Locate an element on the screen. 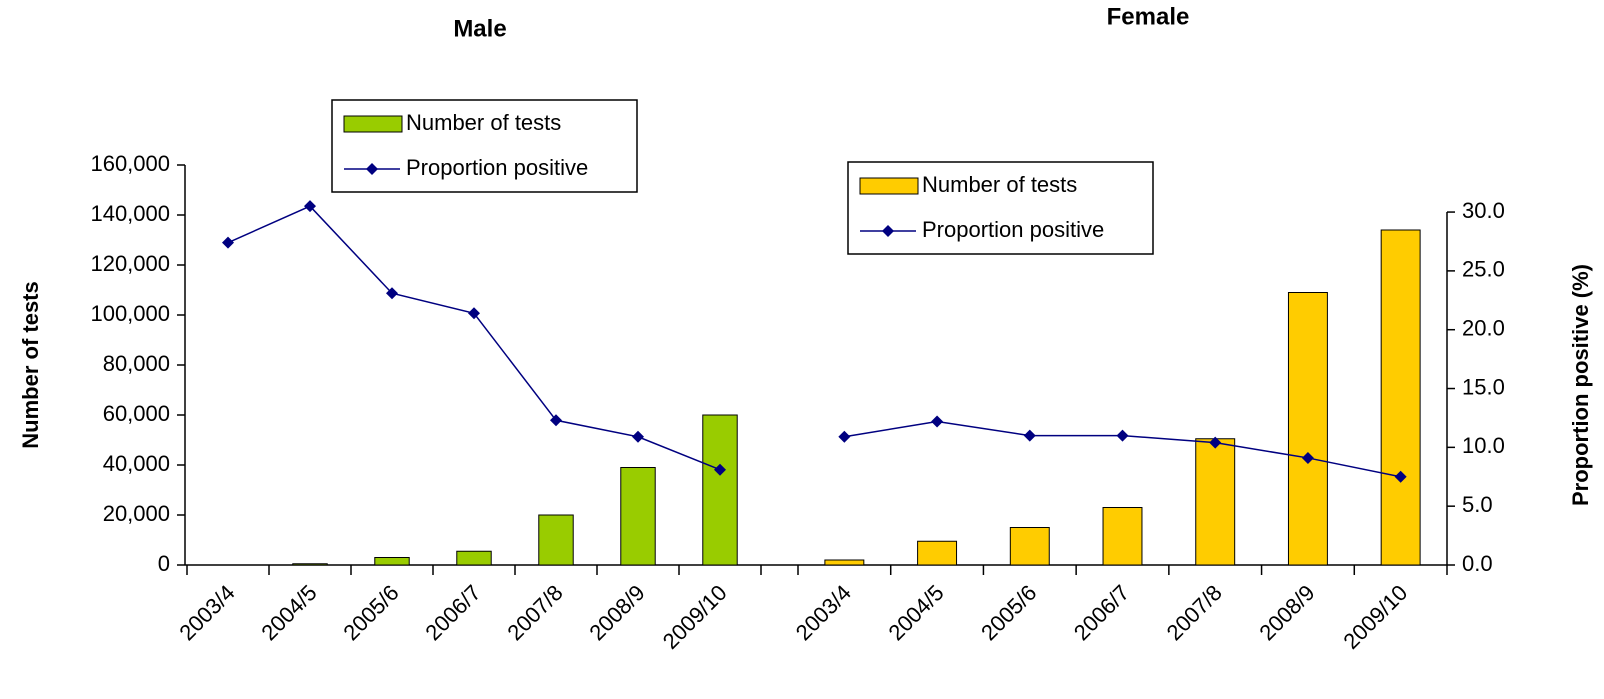  chart-title: Male is located at coordinates (479, 28).